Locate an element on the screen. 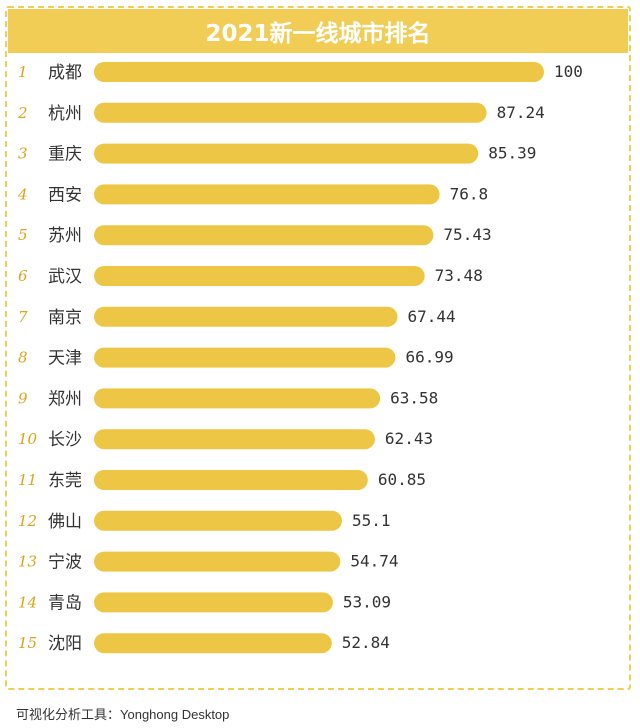  rank-label: 3 is located at coordinates (23, 154).